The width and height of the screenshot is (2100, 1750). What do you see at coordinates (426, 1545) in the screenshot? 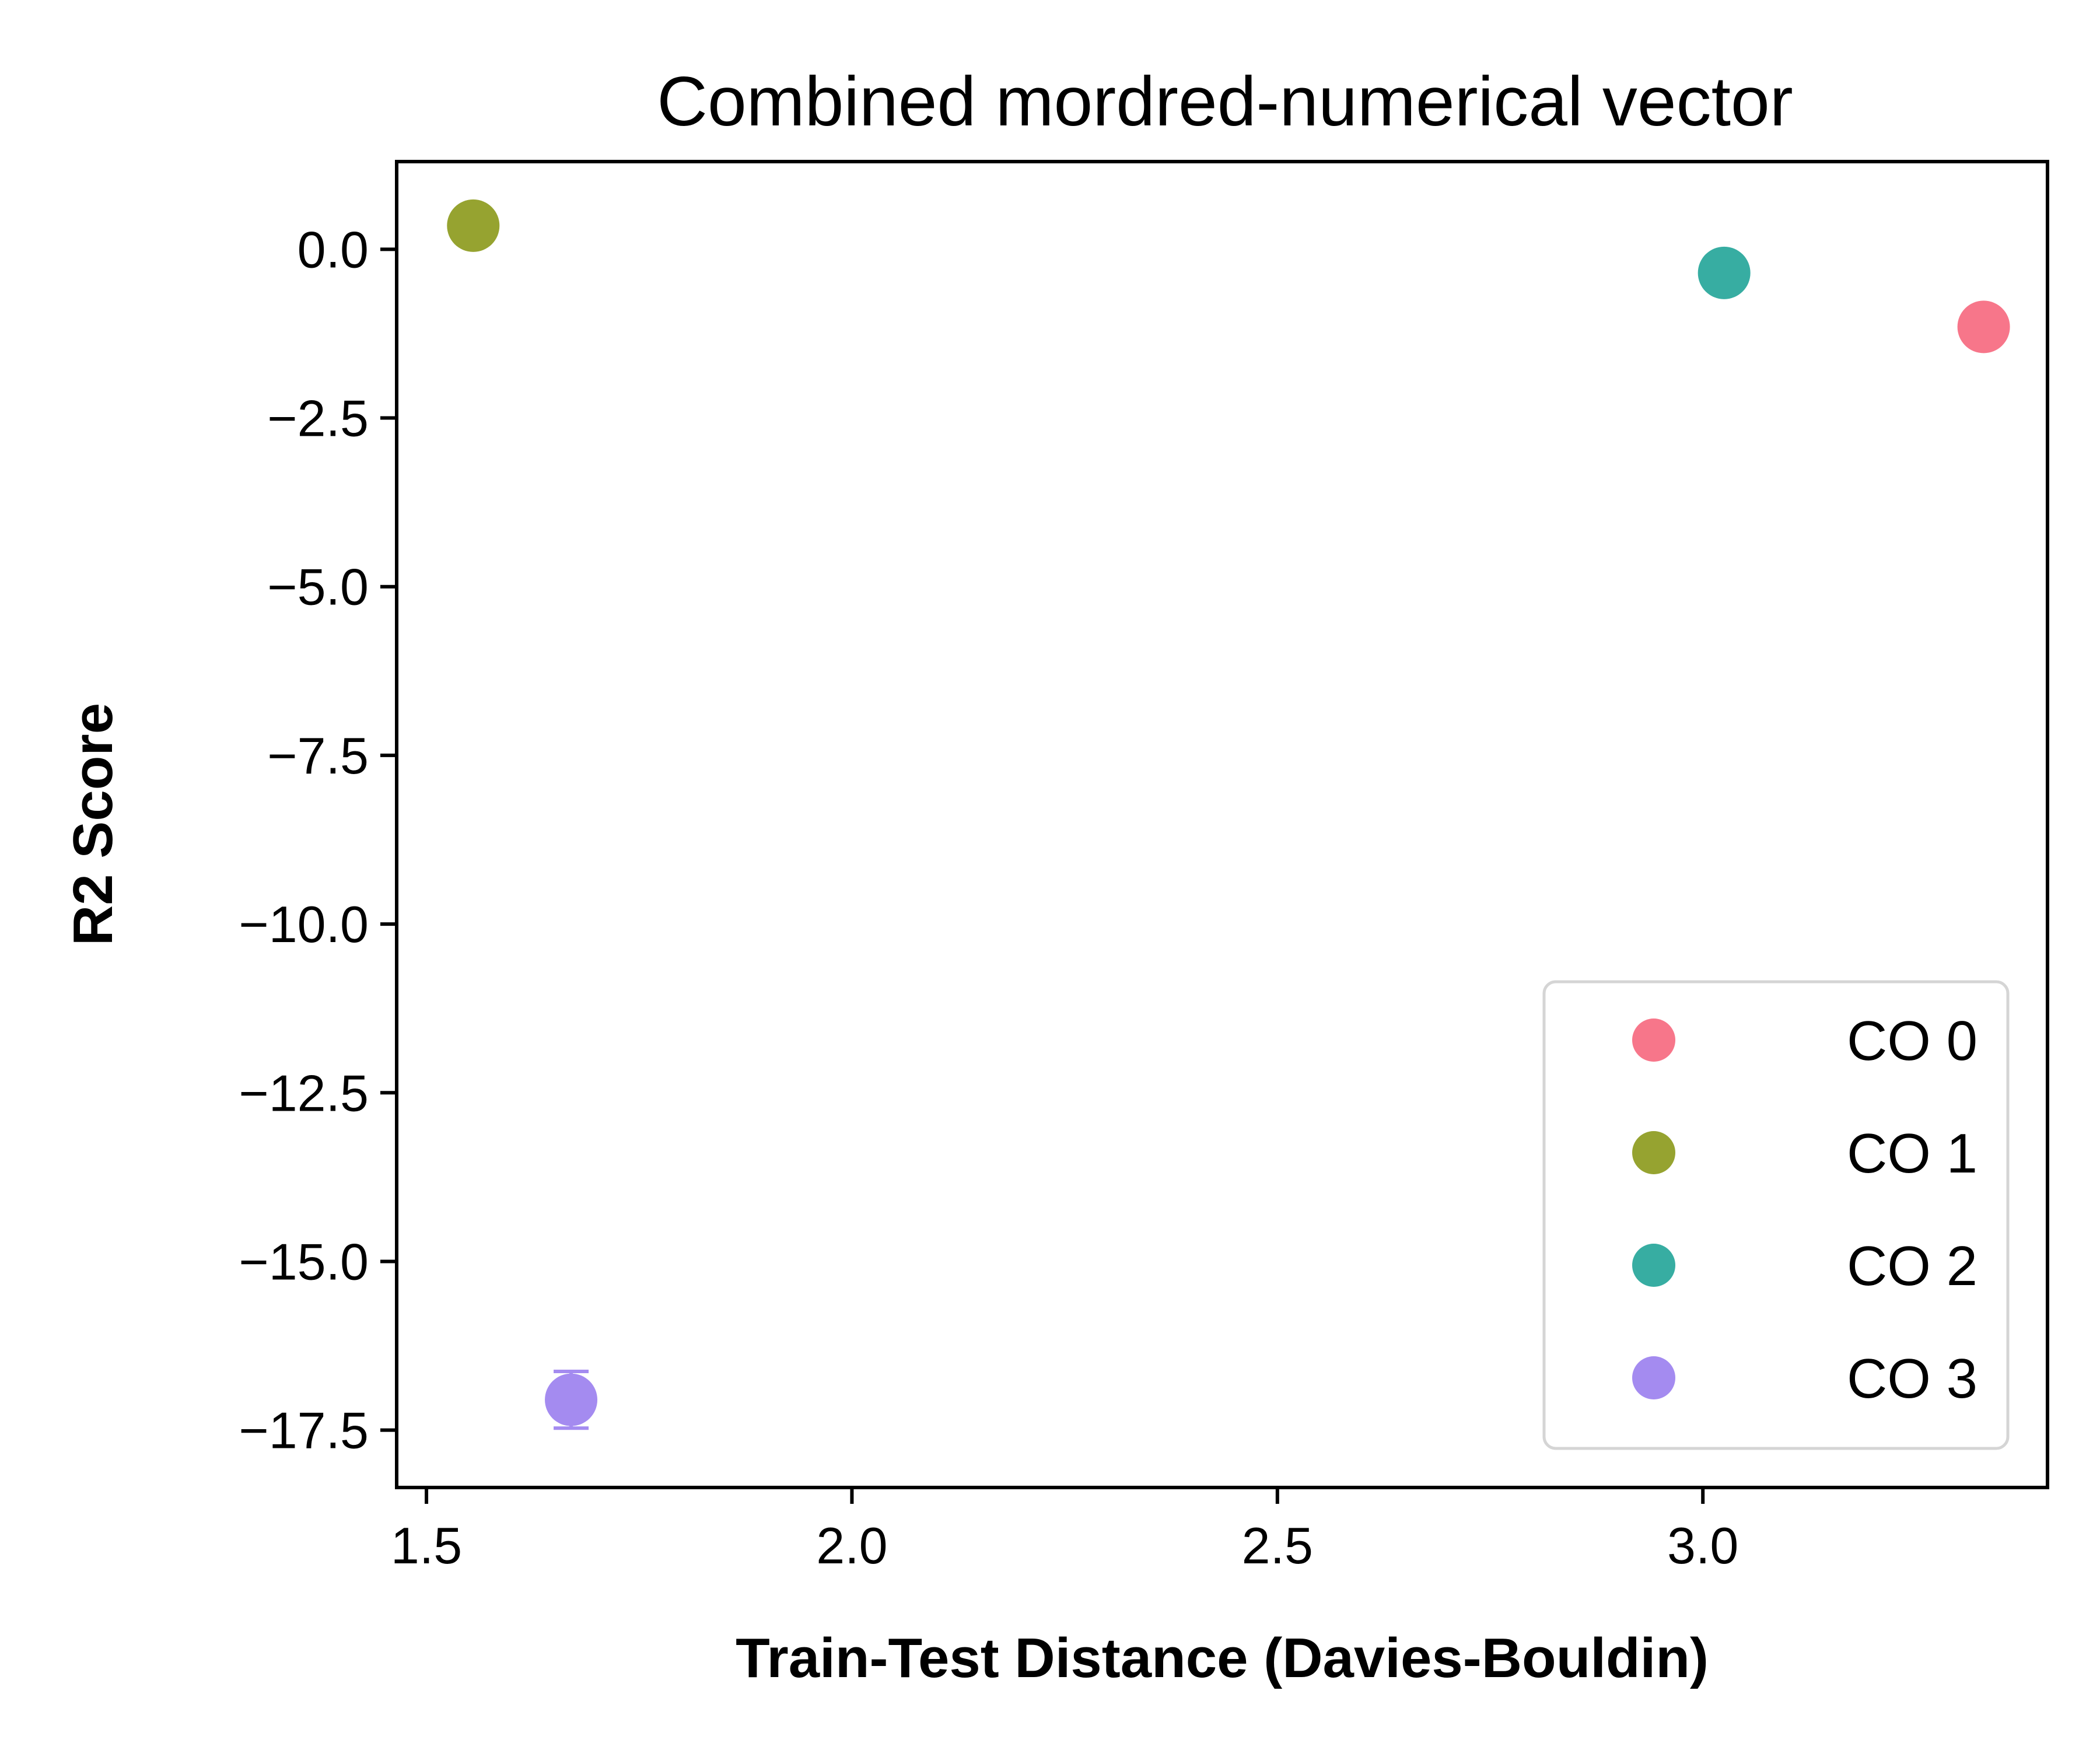
I see `x-tick-label: 1.5` at bounding box center [426, 1545].